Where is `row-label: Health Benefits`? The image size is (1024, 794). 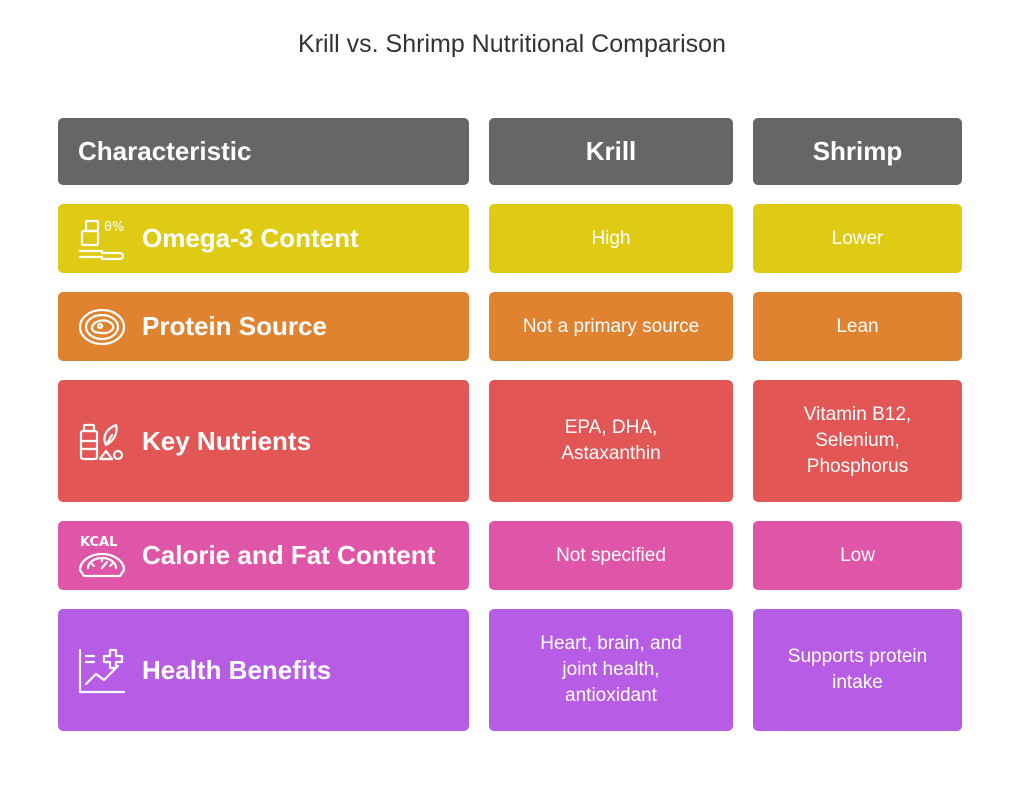 row-label: Health Benefits is located at coordinates (237, 669).